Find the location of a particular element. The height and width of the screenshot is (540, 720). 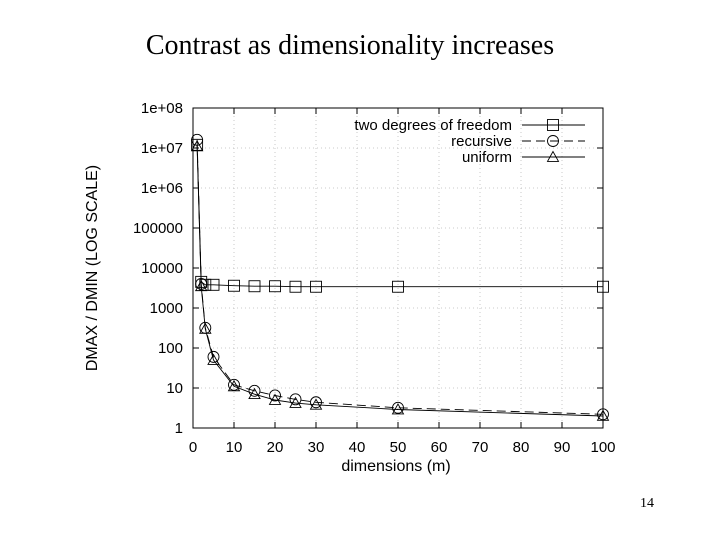

y-tick-label: 100000 is located at coordinates (158, 228).